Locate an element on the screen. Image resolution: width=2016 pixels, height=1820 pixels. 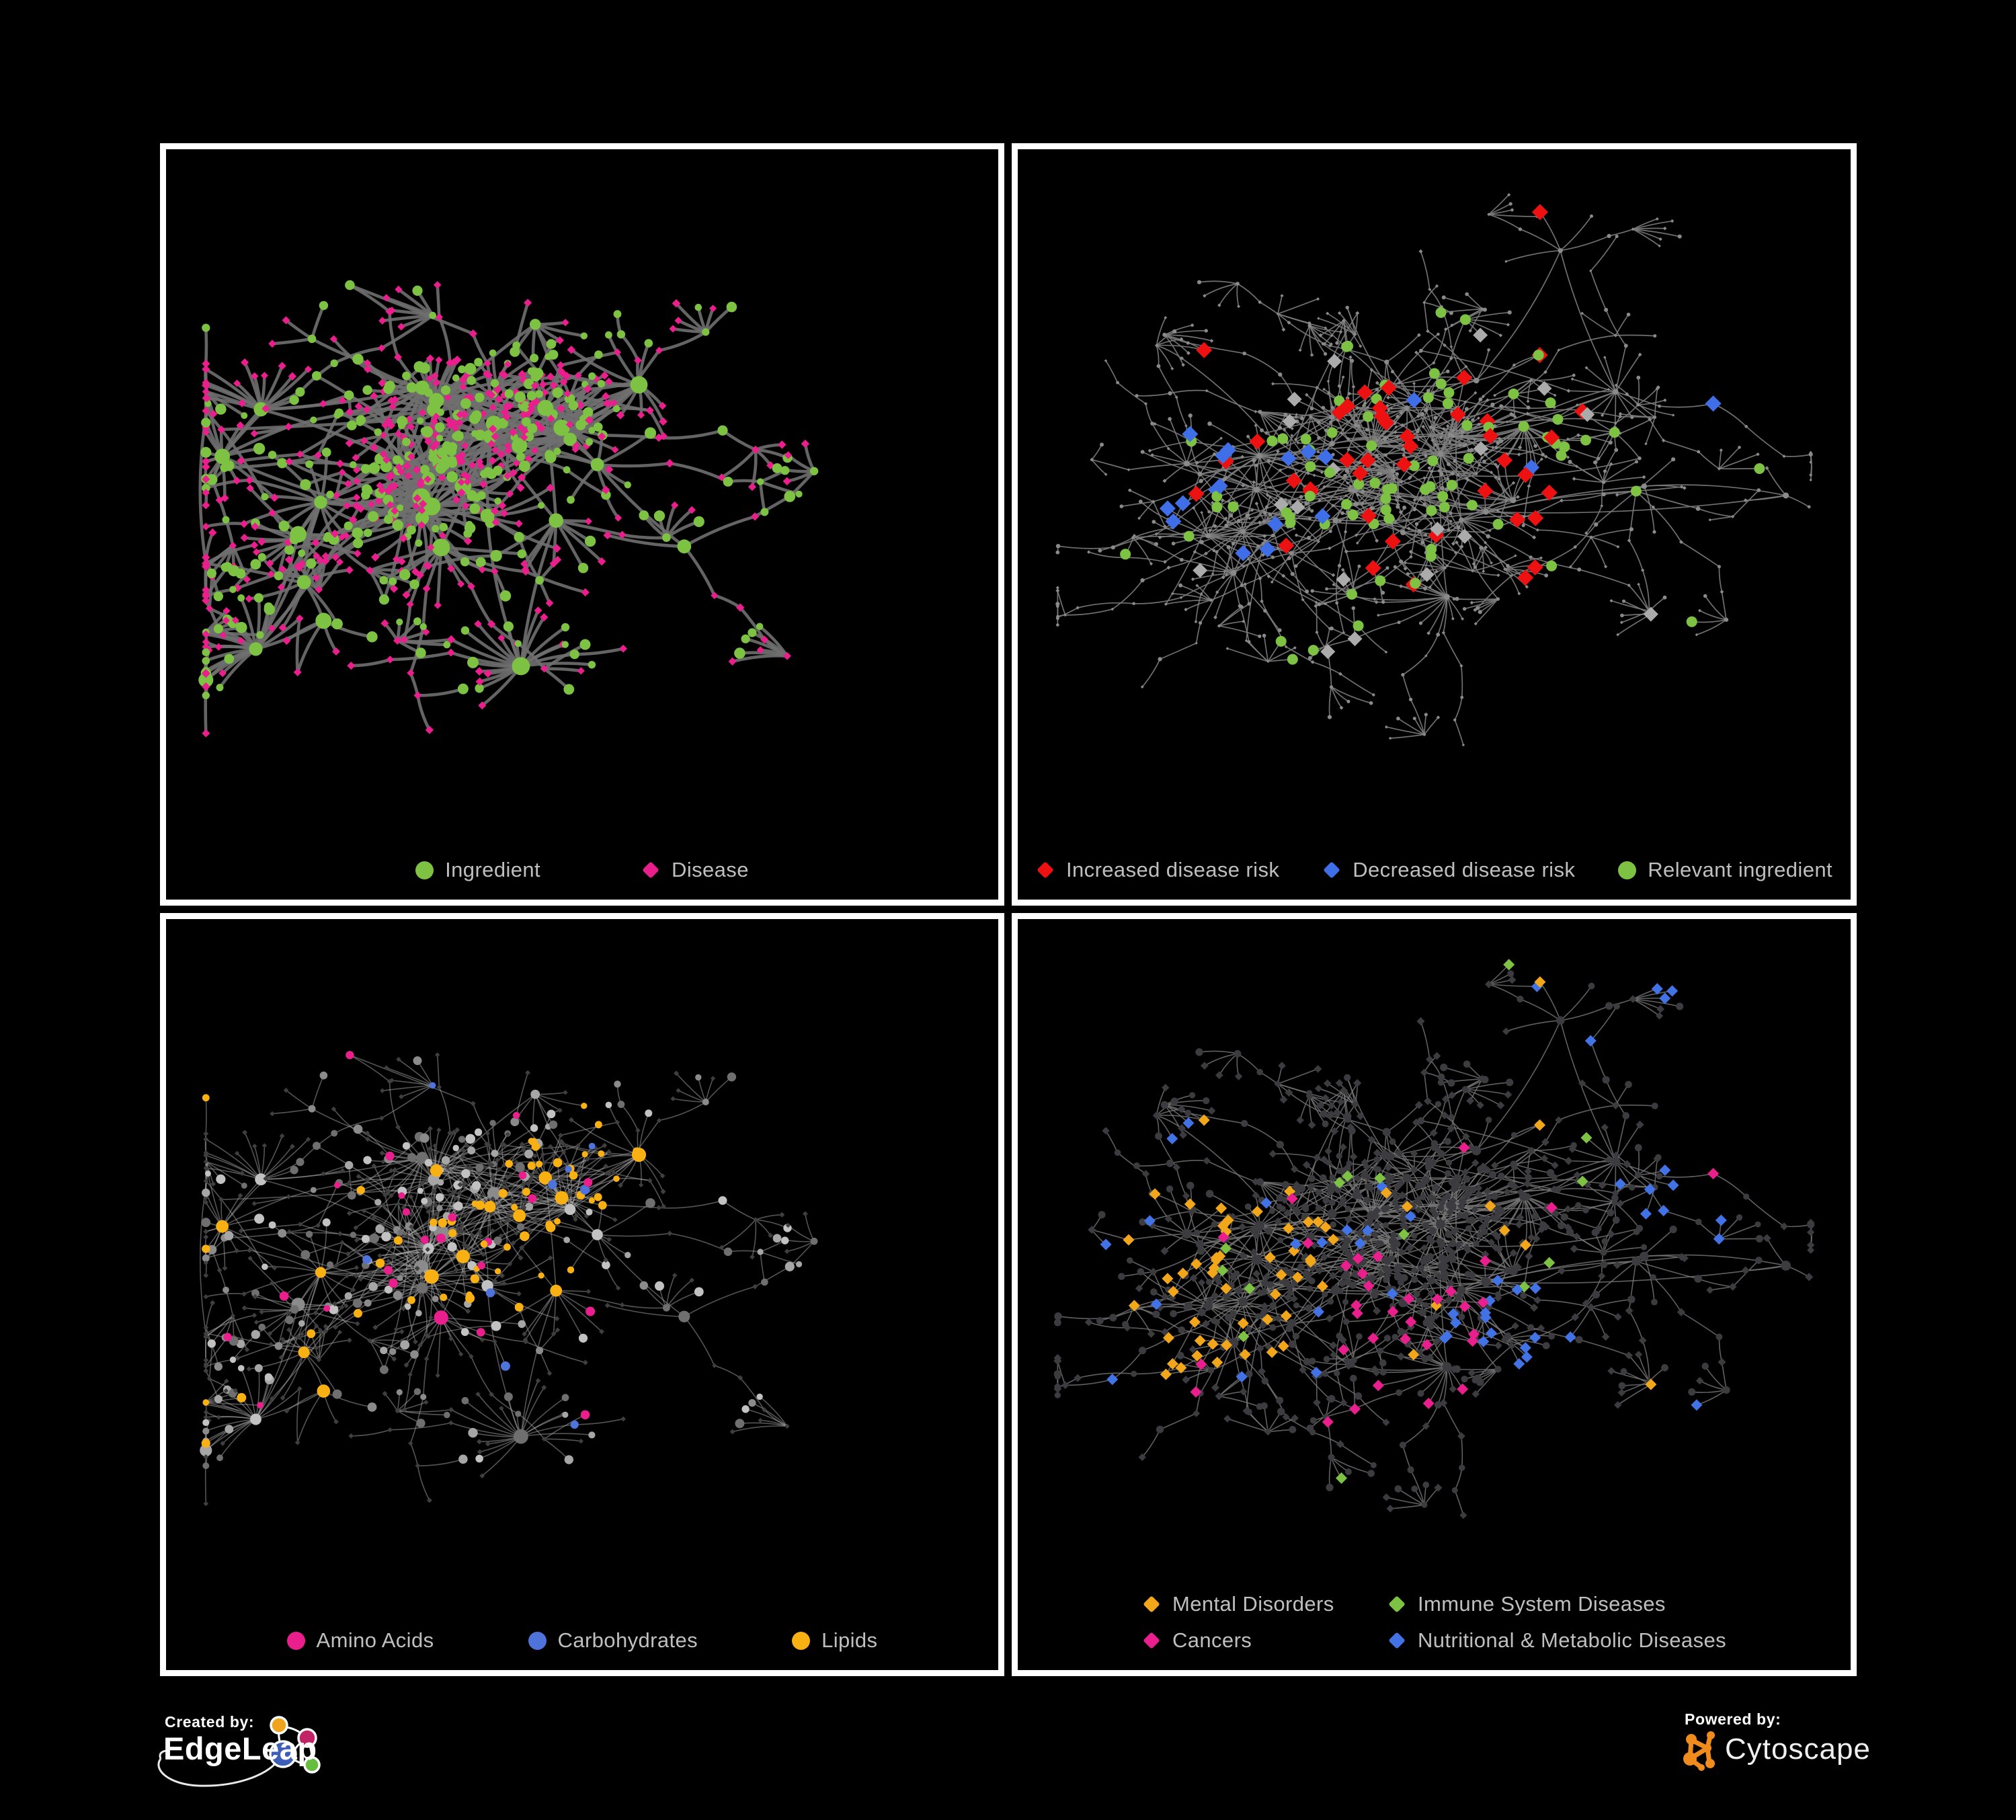
cytoscape-logo-icon is located at coordinates (1699, 1751).